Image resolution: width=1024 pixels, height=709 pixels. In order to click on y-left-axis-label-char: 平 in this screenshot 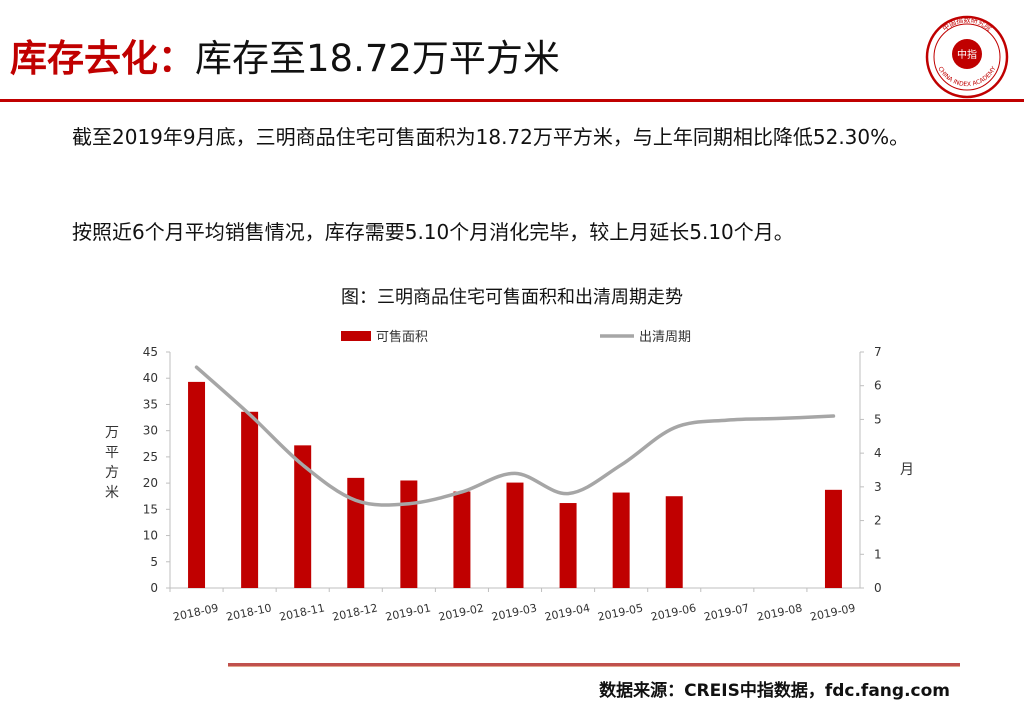, I will do `click(112, 453)`.